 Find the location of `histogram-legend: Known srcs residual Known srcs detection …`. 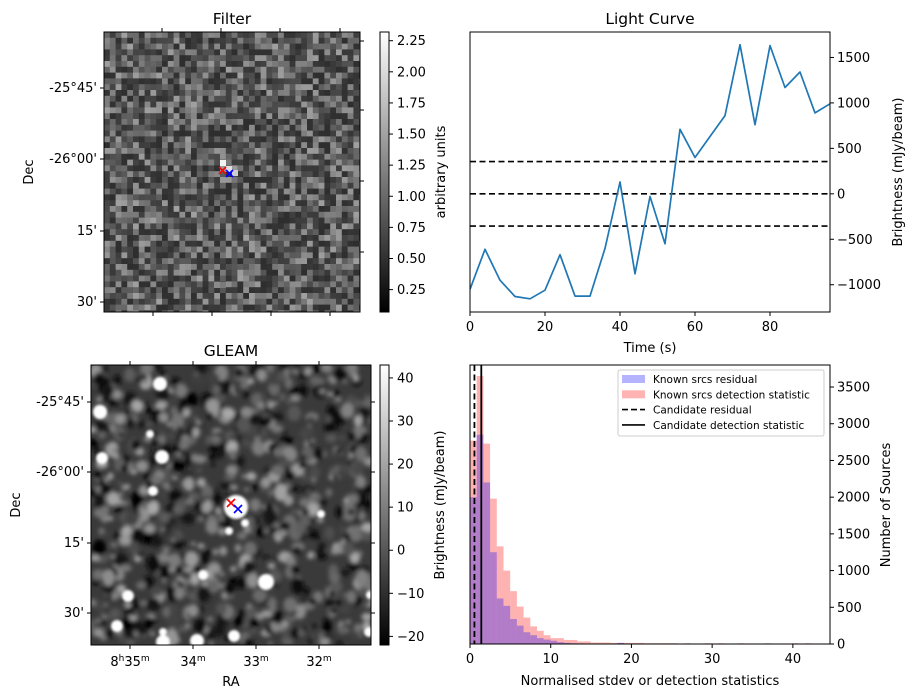

histogram-legend: Known srcs residual Known srcs detection … is located at coordinates (721, 403).